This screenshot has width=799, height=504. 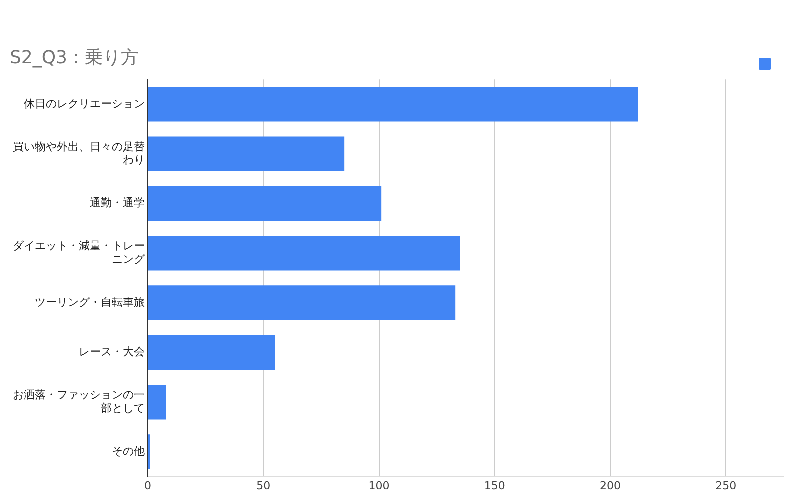 I want to click on x-tick-label: 50, so click(x=263, y=485).